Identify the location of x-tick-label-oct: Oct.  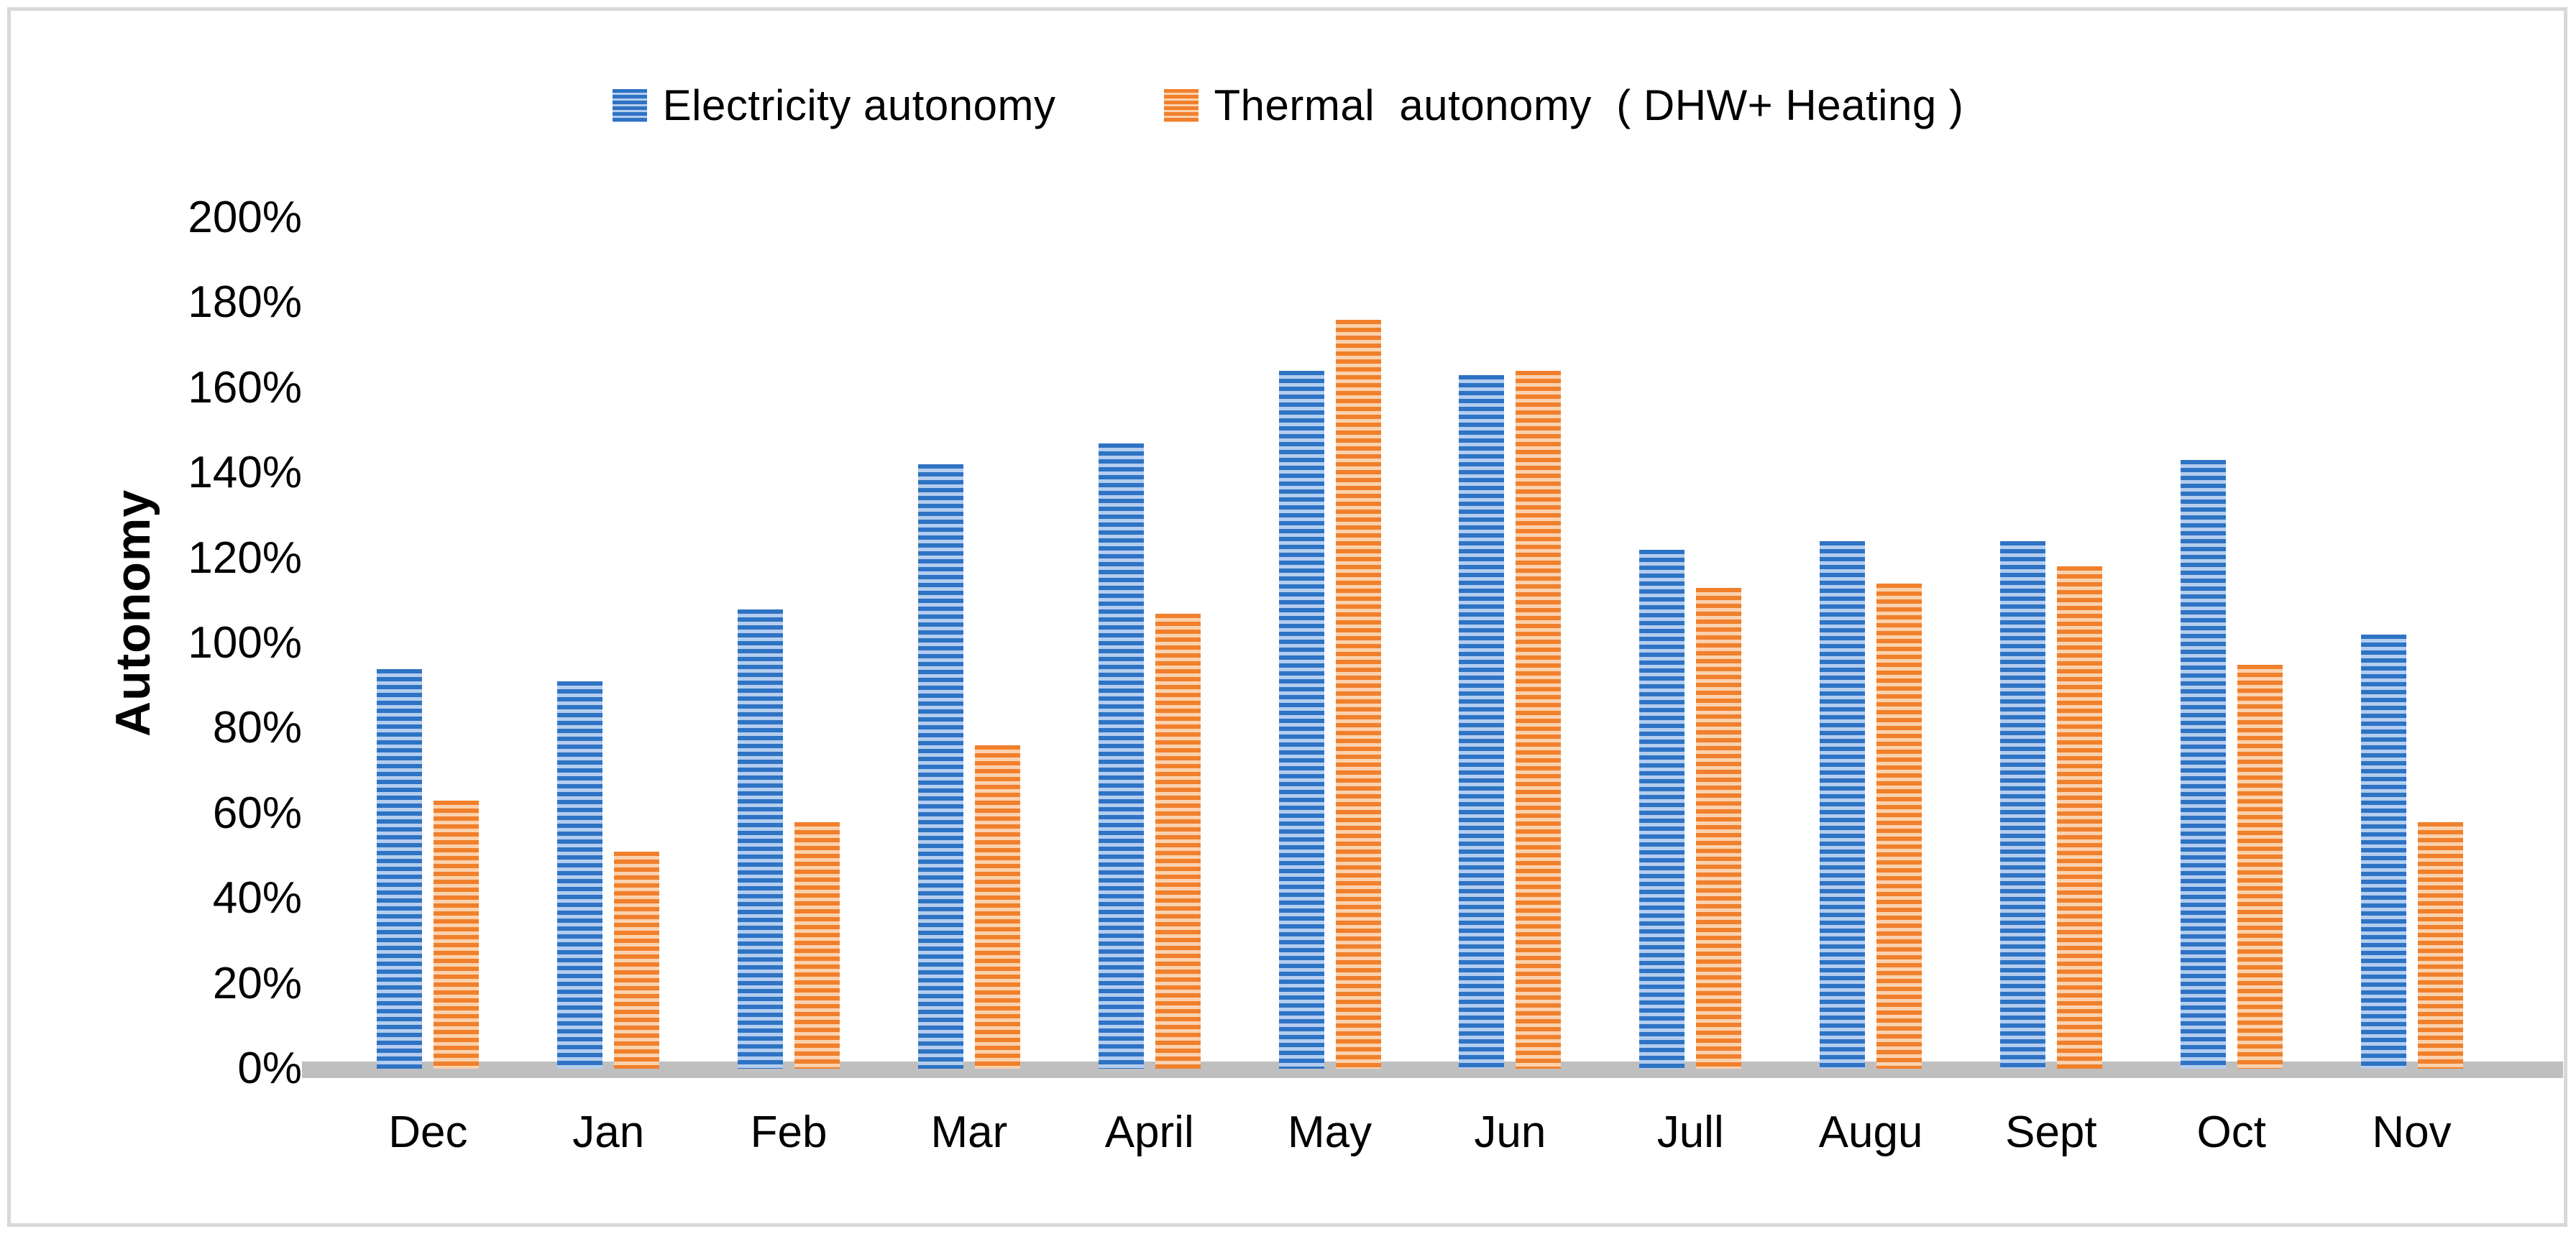
(2231, 1133).